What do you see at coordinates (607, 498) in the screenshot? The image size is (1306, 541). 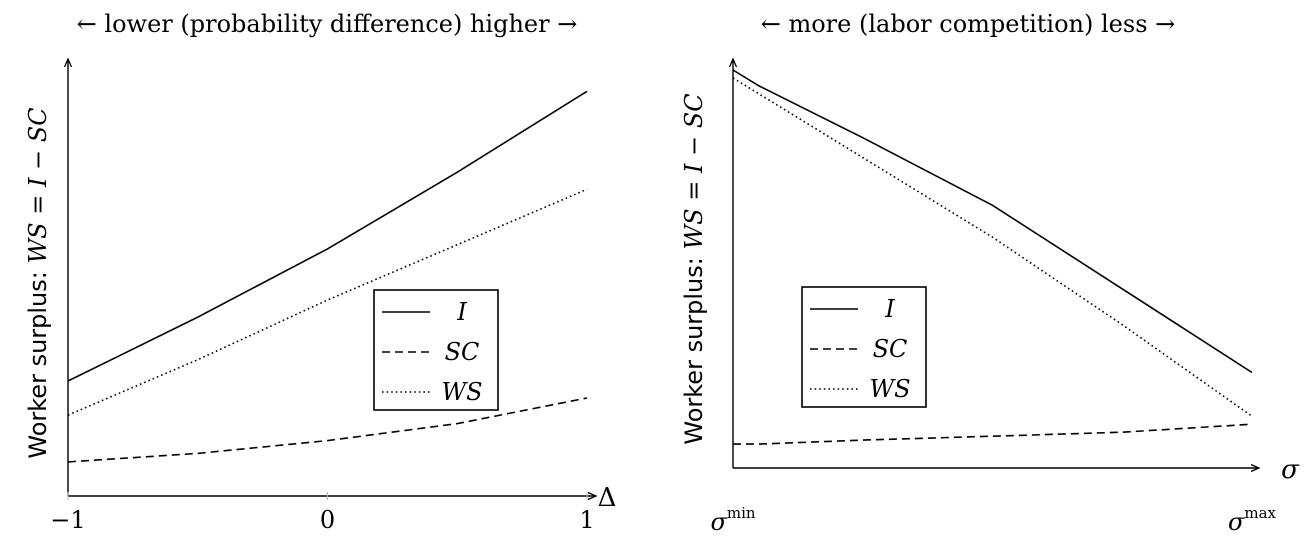 I see `x-axis-label: Δ` at bounding box center [607, 498].